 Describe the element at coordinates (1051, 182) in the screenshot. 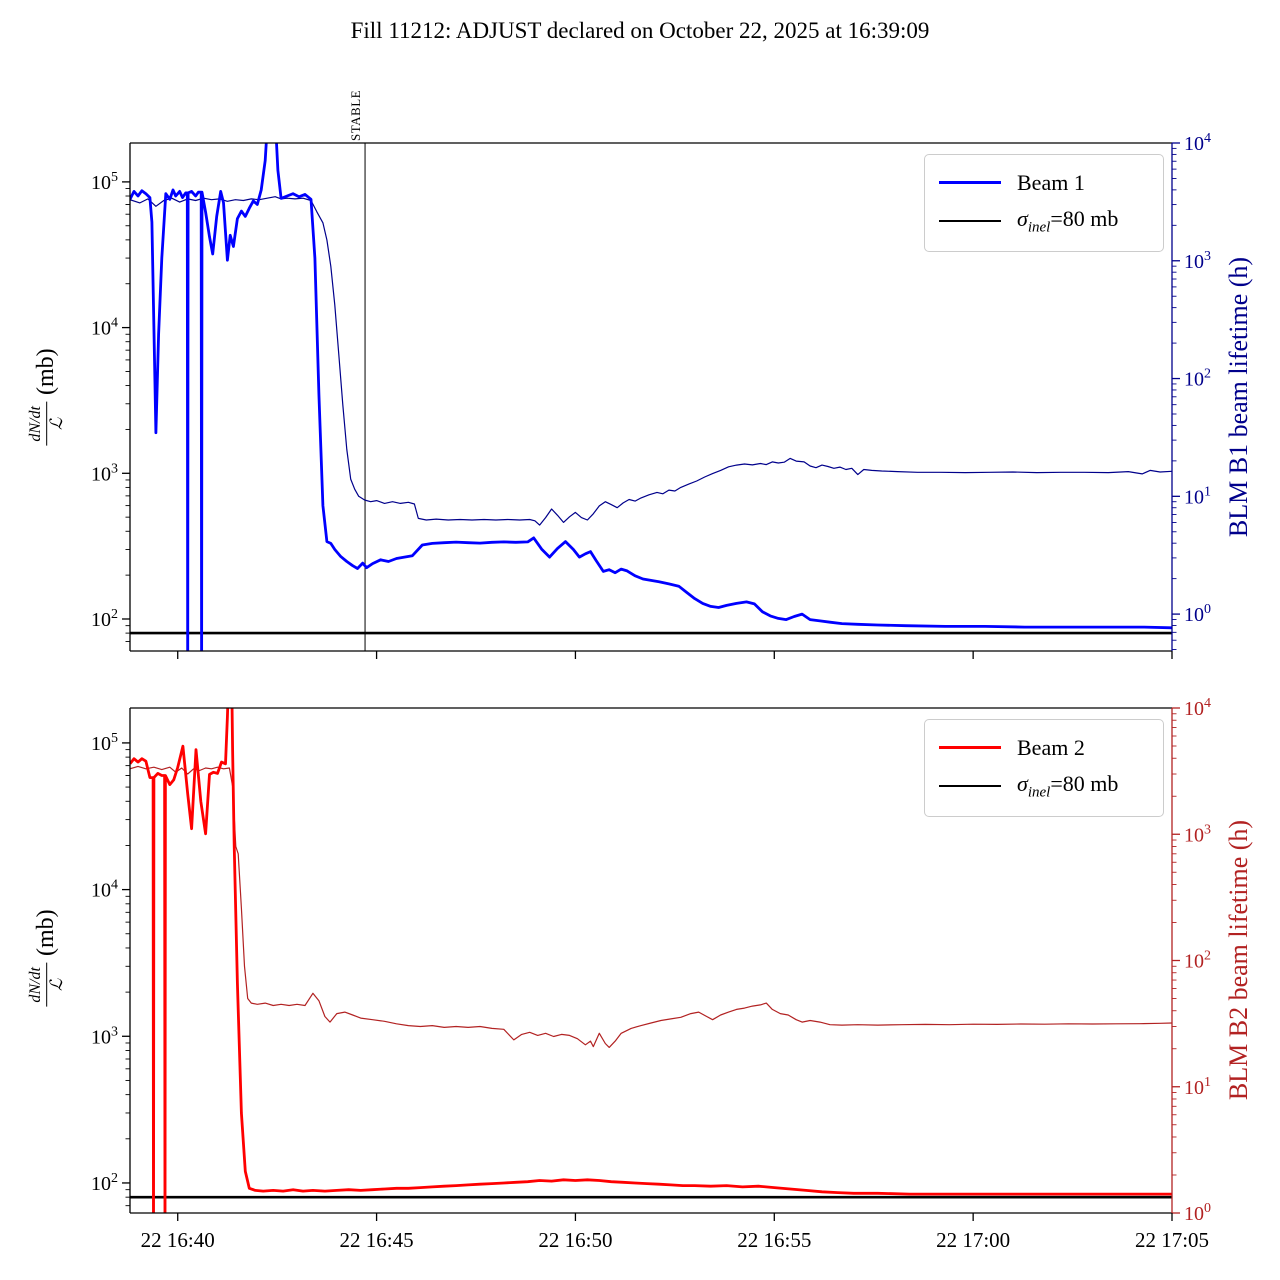

I see `legend-label-beam1: Beam 1` at that location.